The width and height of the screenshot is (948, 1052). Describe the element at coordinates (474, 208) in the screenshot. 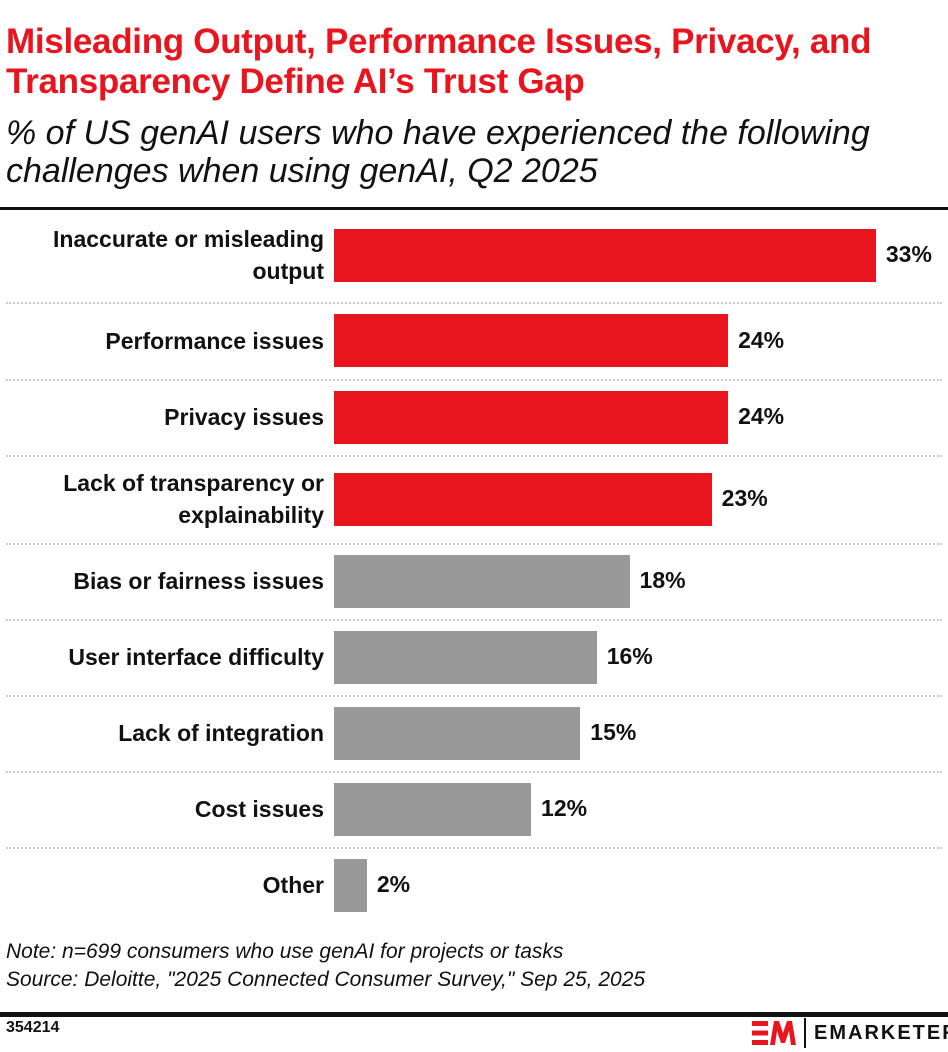

I see `top-rule` at that location.